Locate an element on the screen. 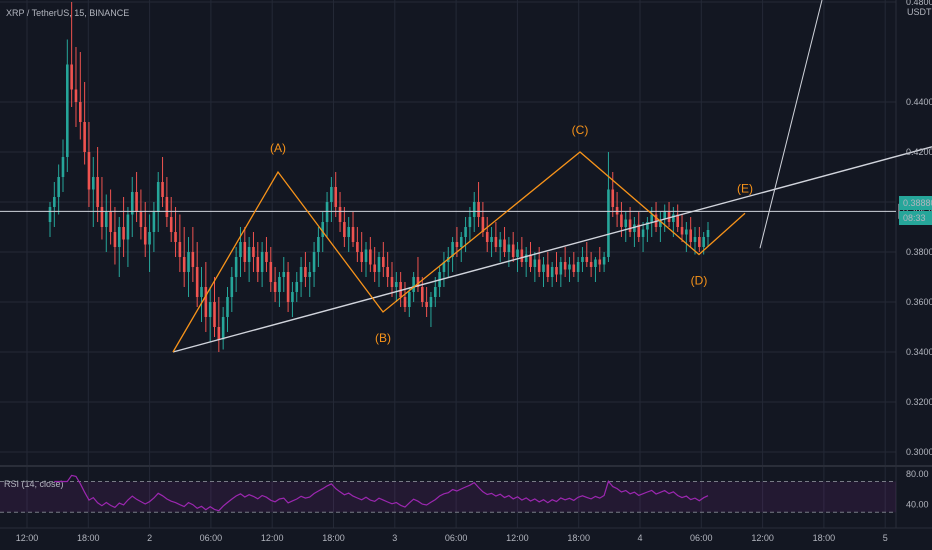  svg-text: USDT is located at coordinates (919, 12).